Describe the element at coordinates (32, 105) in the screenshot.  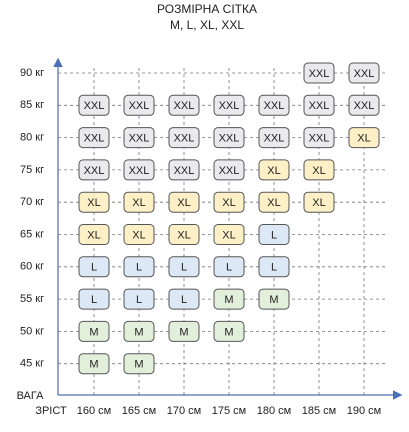
I see `y-label: 85 кг` at that location.